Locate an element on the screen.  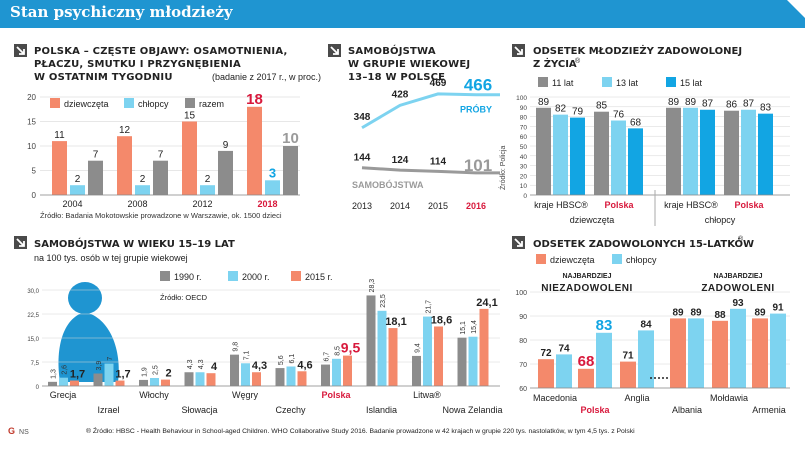
p4-xtick: Węgry is located at coordinates (245, 395).